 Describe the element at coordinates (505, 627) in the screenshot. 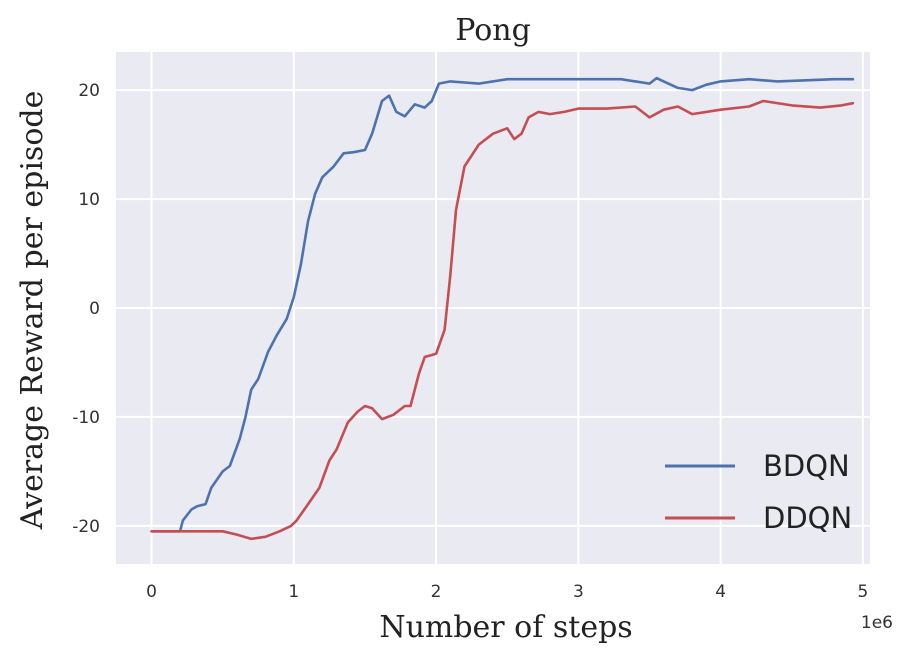

I see `x-axis-label: Number of steps` at that location.